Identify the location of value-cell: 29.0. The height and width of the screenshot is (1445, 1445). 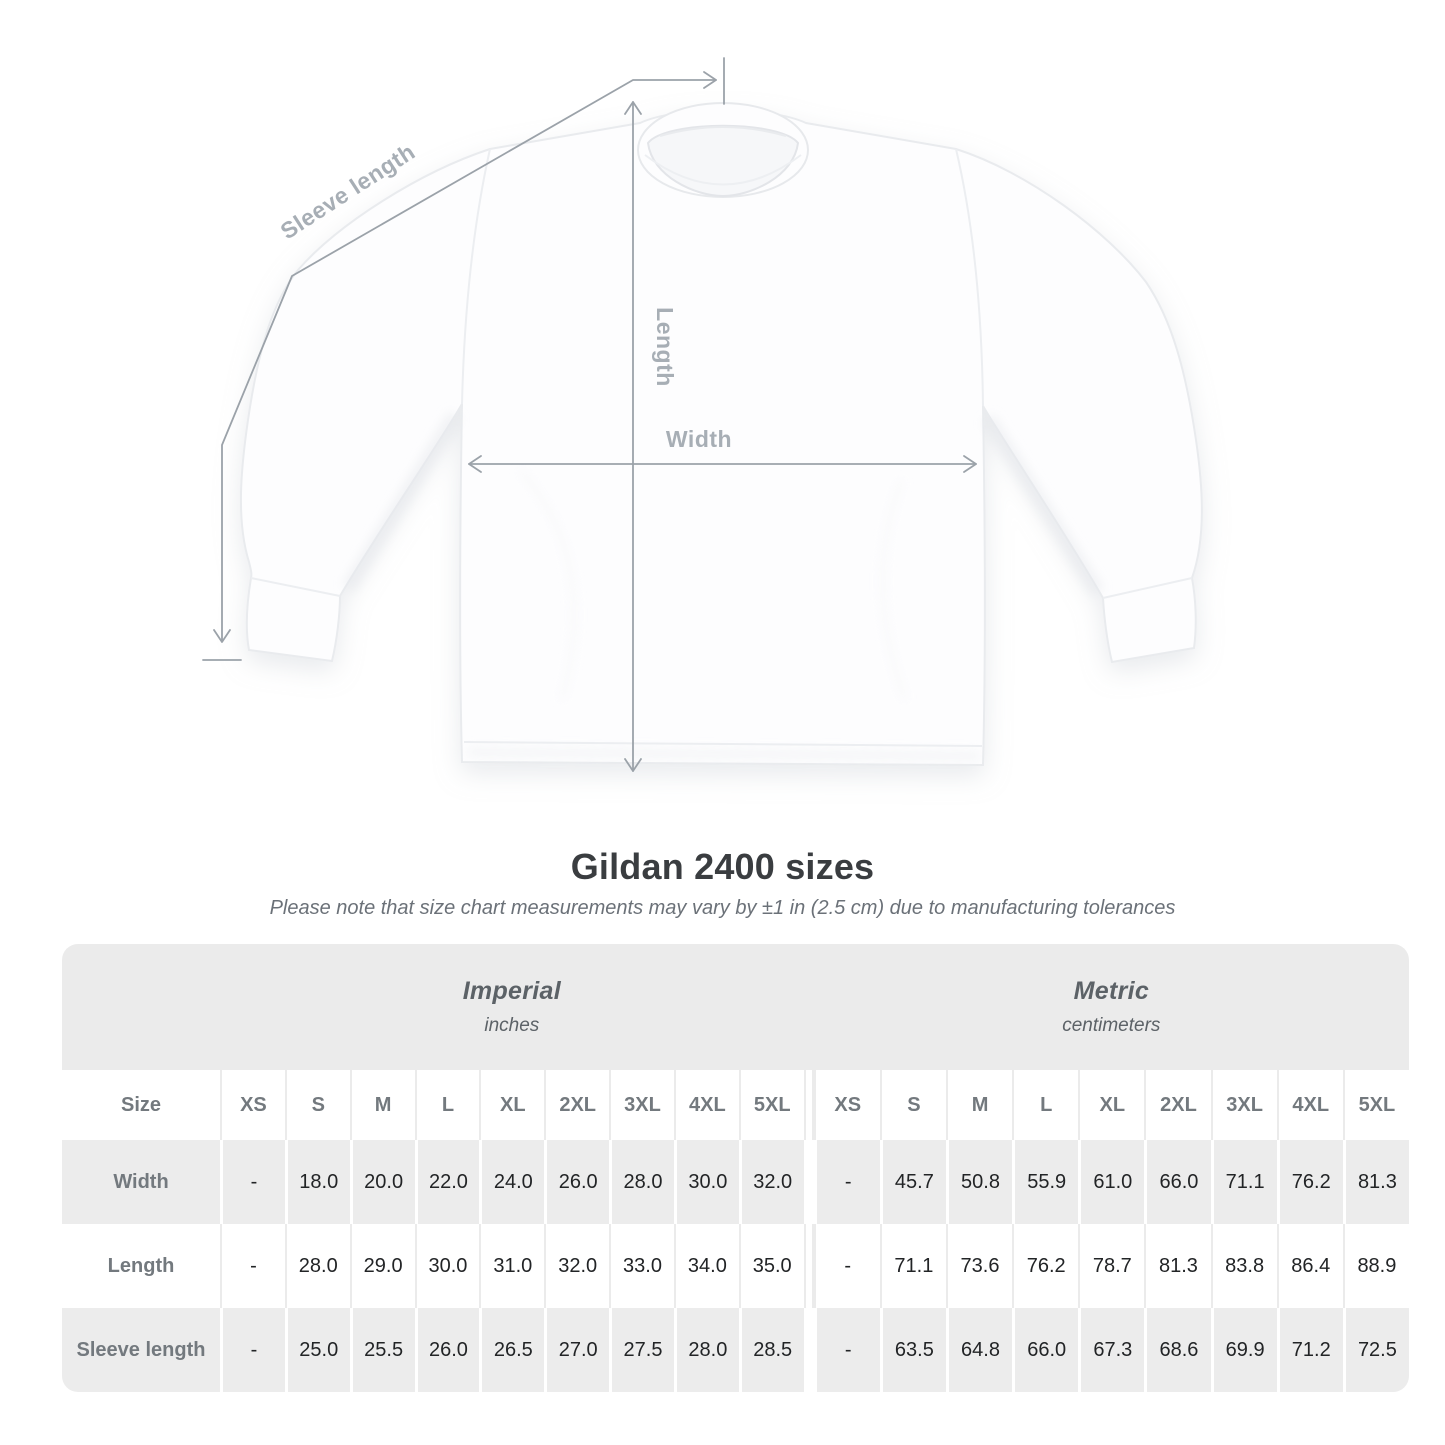
(382, 1266).